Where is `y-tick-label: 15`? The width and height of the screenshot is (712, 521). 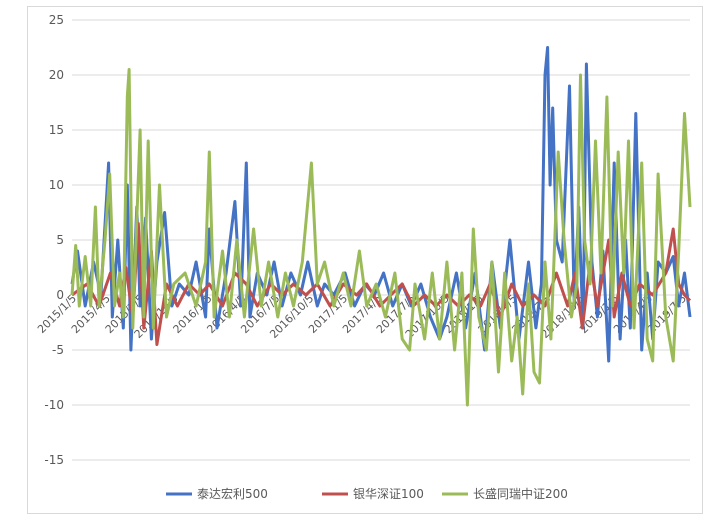
y-tick-label: 15 is located at coordinates (56, 130).